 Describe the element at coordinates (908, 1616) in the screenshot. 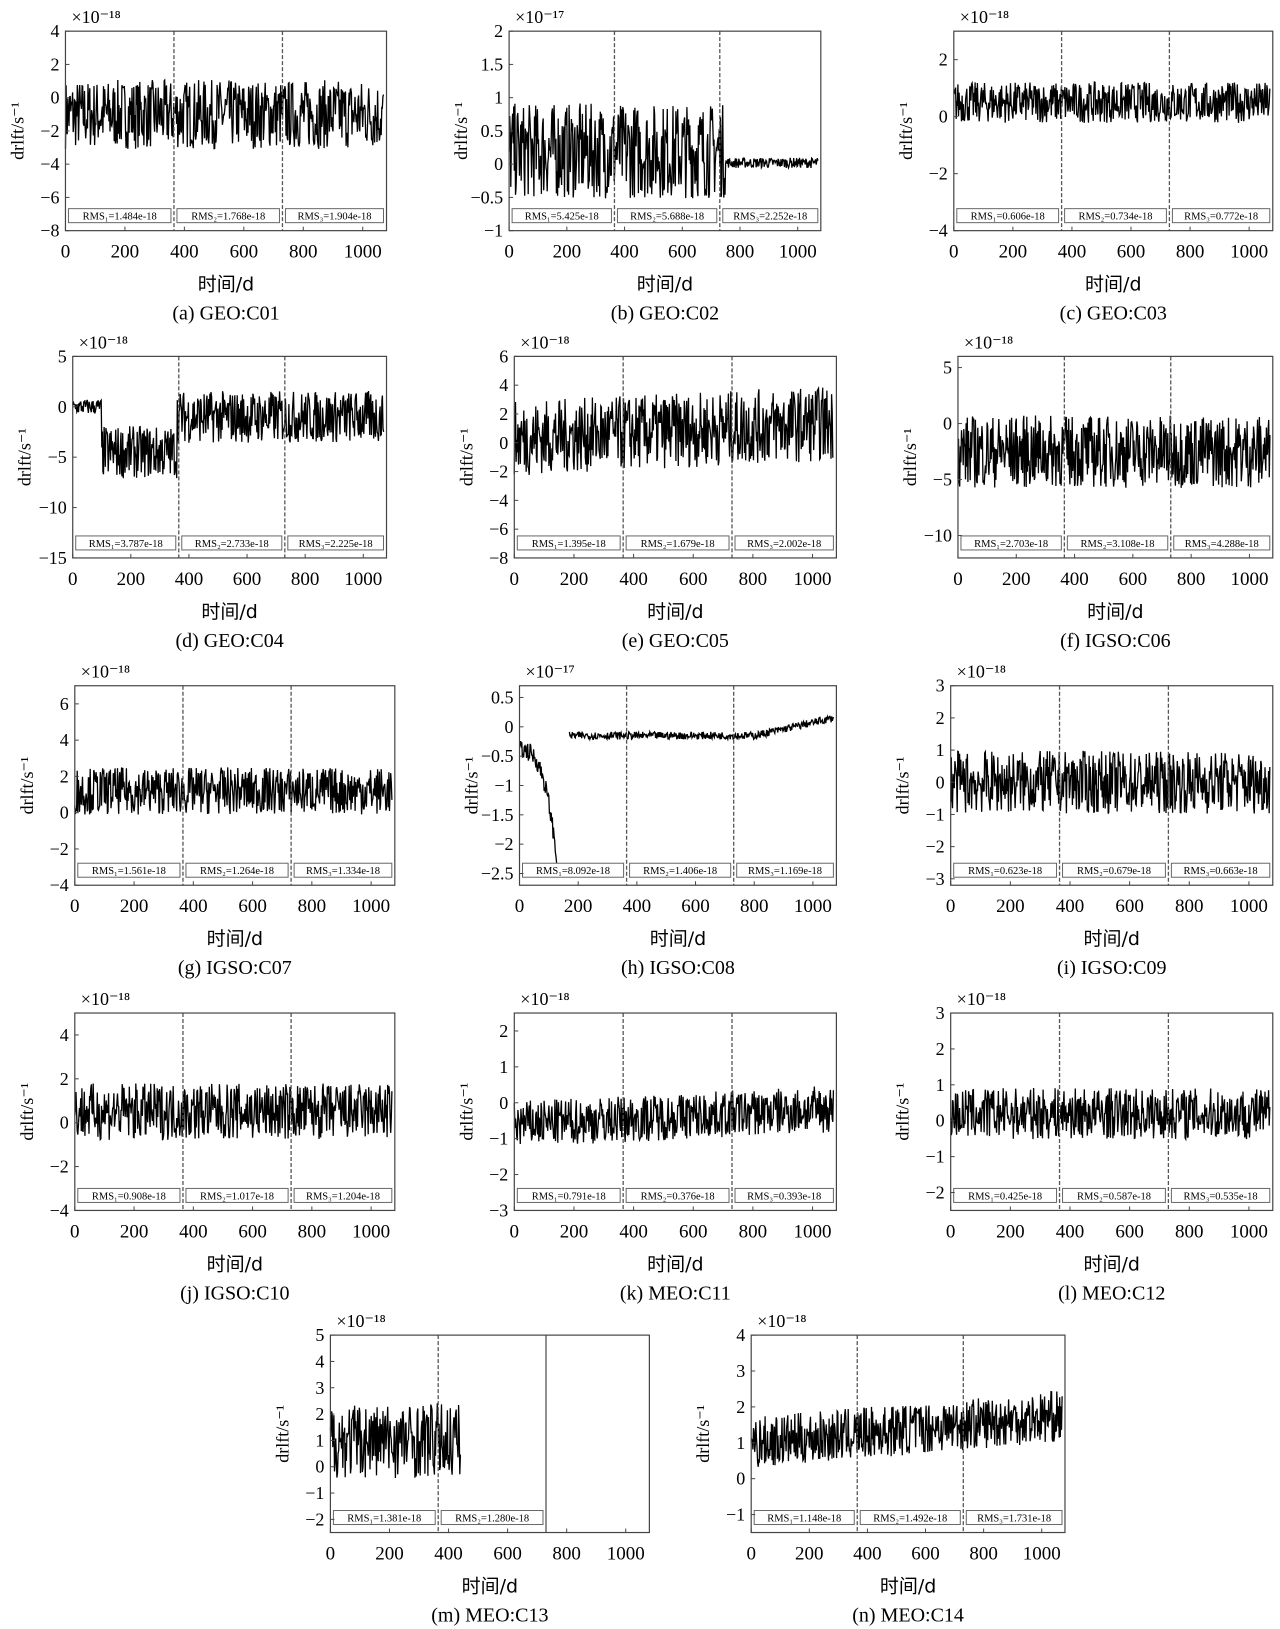

I see `subplot-caption: (n) MEO:C14` at that location.